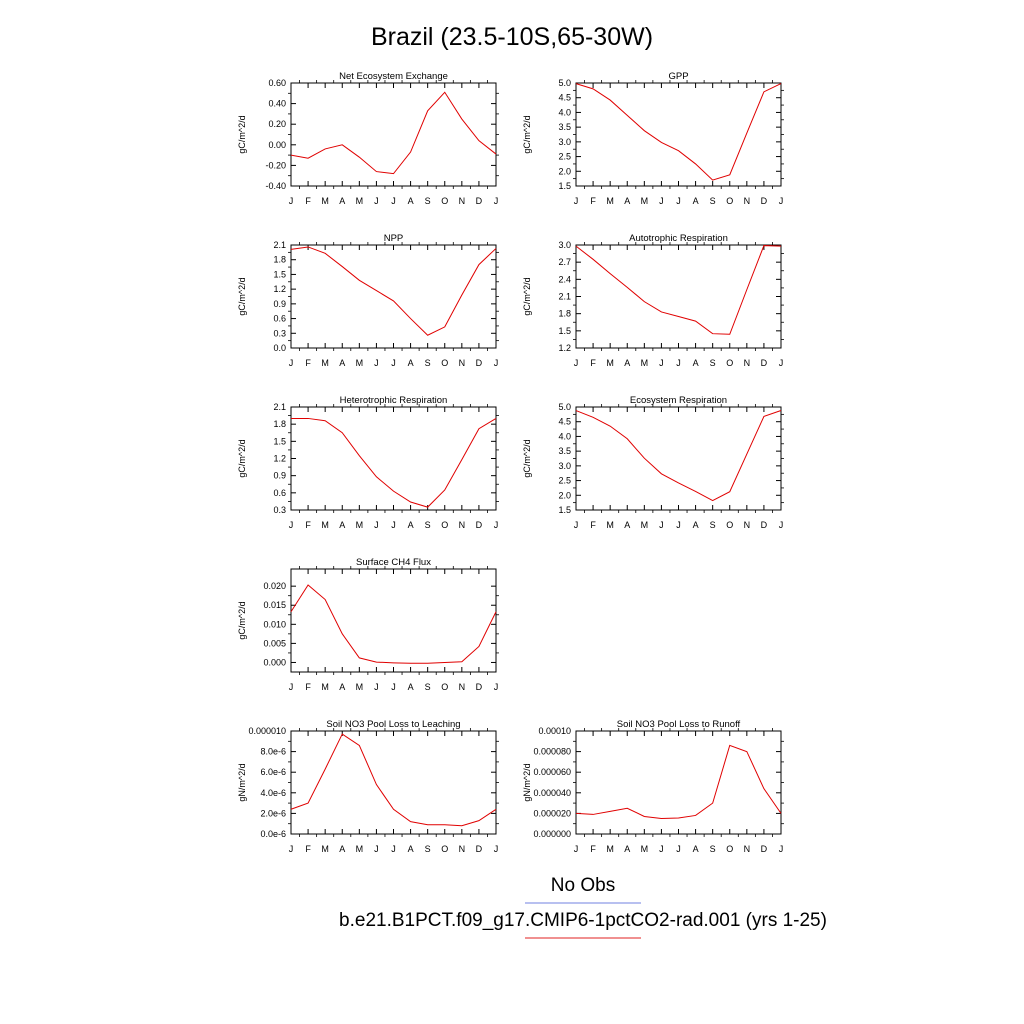  What do you see at coordinates (512, 37) in the screenshot?
I see `page-title: Brazil (23.5-10S,65-30W)` at bounding box center [512, 37].